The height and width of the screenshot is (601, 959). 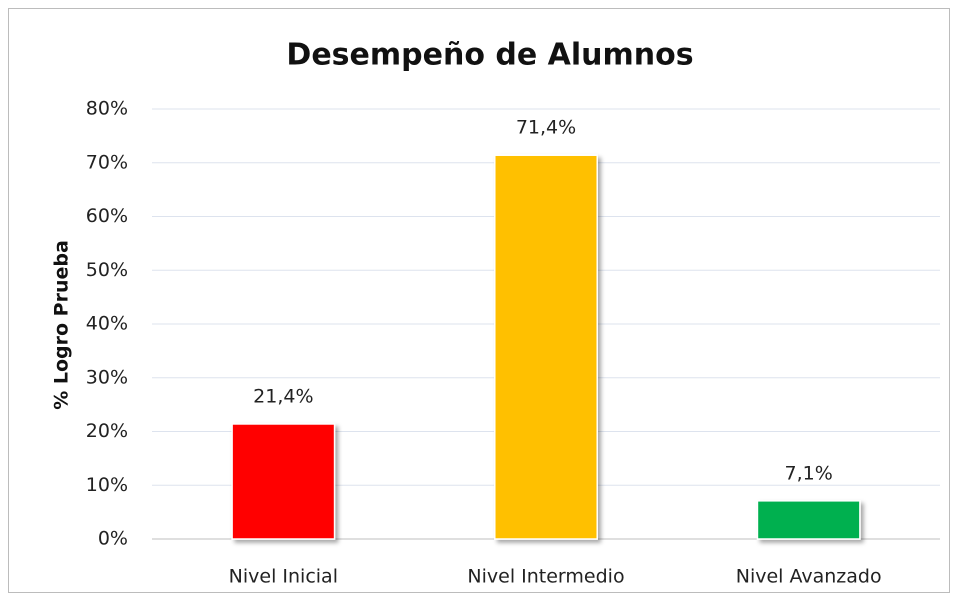 I want to click on y-tick-label: 50%, so click(x=107, y=270).